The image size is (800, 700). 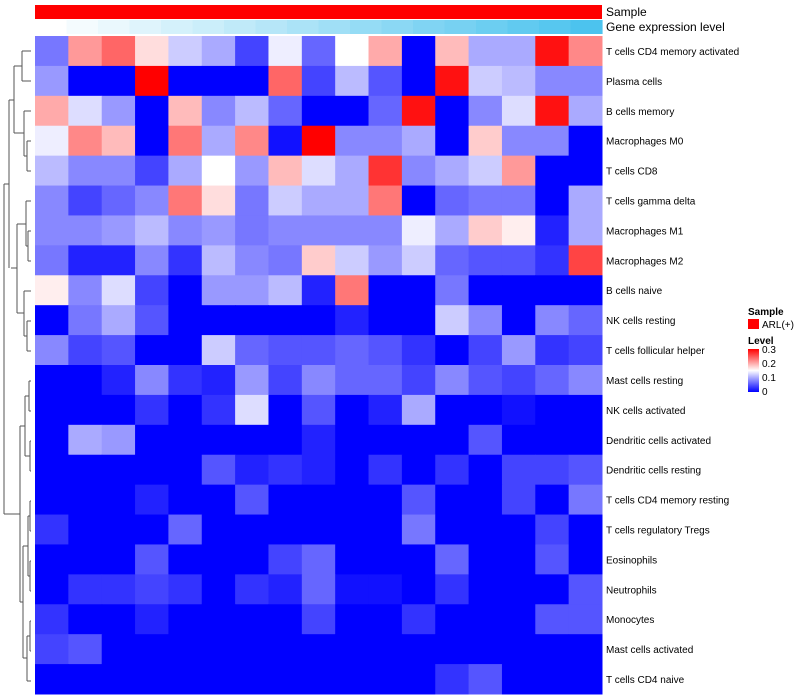 What do you see at coordinates (630, 620) in the screenshot?
I see `row-label: Monocytes` at bounding box center [630, 620].